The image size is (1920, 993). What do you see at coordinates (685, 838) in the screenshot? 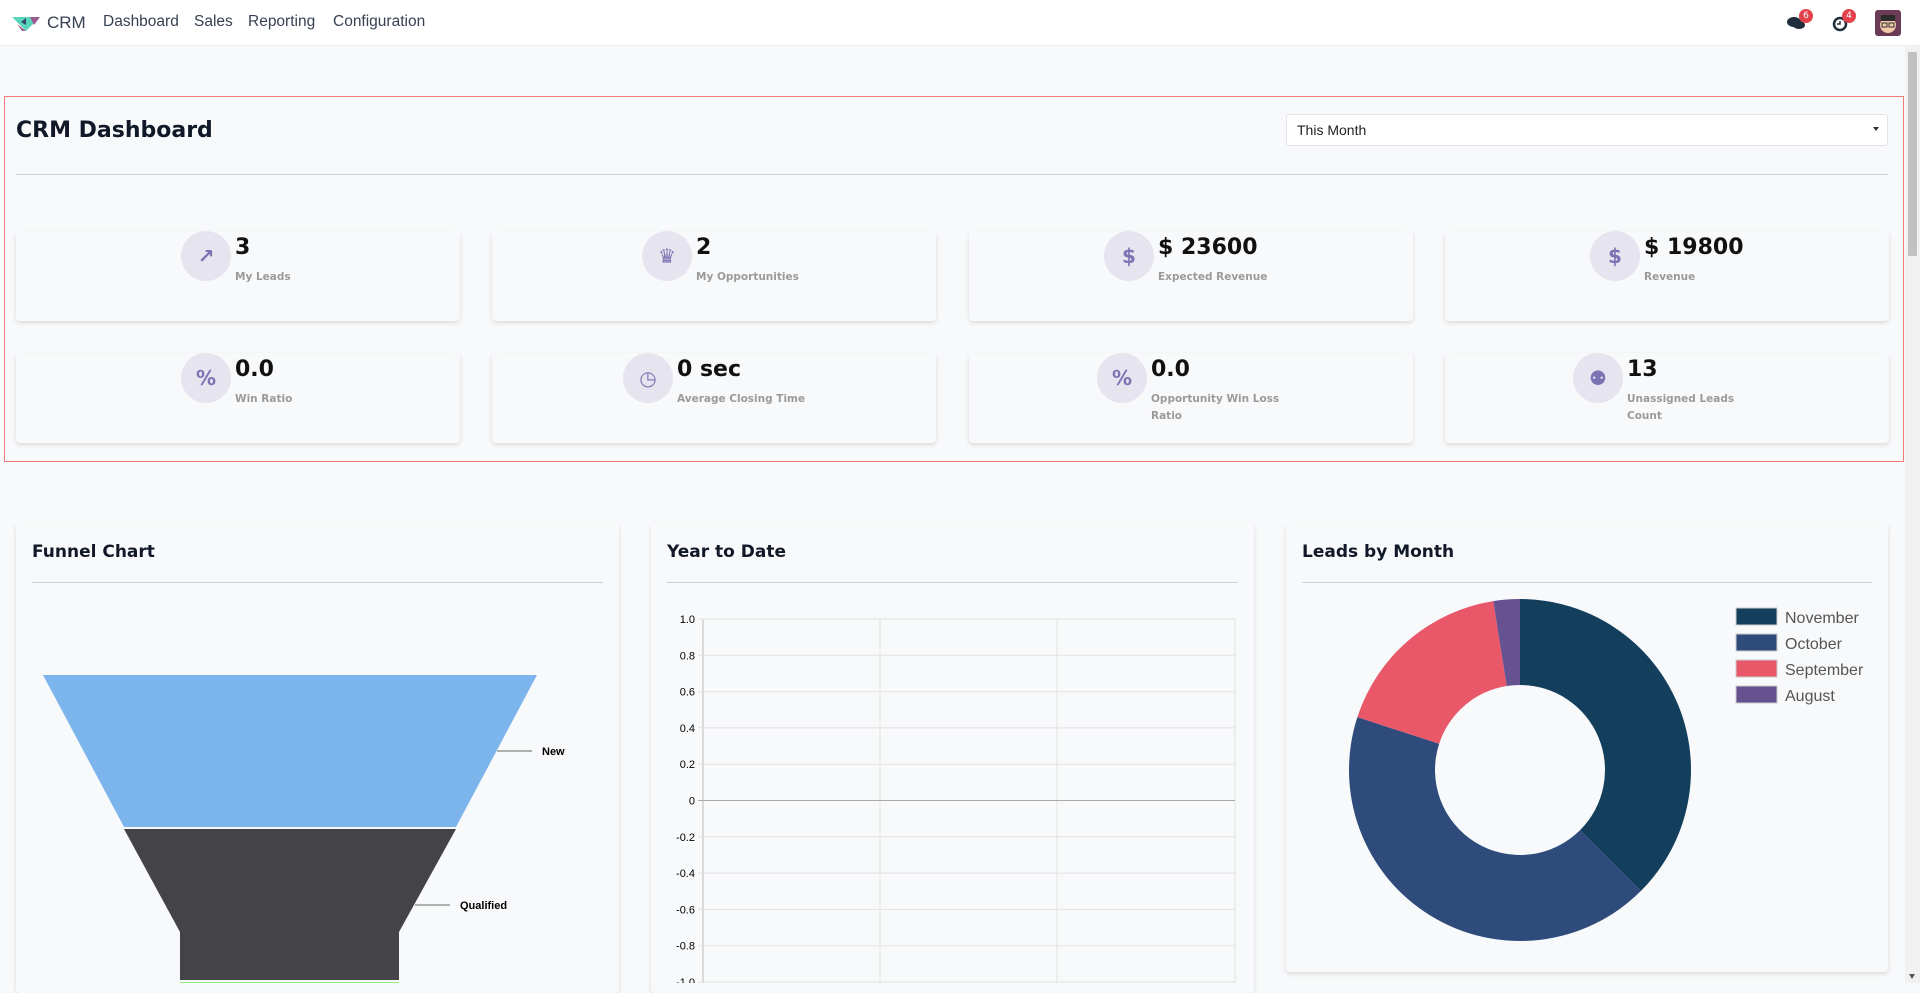
I see `y-tick-label: -0.2` at bounding box center [685, 838].